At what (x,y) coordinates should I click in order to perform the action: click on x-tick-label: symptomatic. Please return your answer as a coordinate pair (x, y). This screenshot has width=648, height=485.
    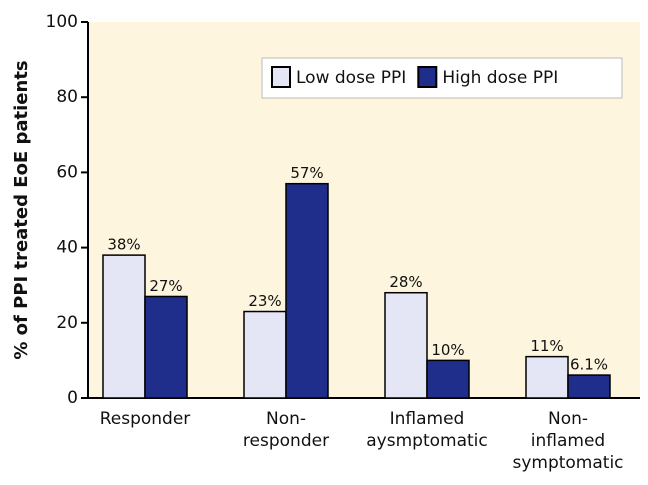
    Looking at the image, I should click on (567, 463).